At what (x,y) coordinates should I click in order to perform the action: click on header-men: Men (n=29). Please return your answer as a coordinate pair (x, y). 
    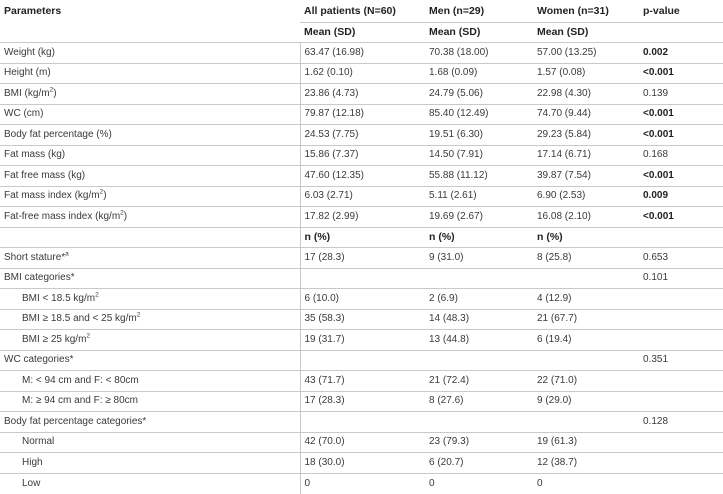
    Looking at the image, I should click on (479, 11).